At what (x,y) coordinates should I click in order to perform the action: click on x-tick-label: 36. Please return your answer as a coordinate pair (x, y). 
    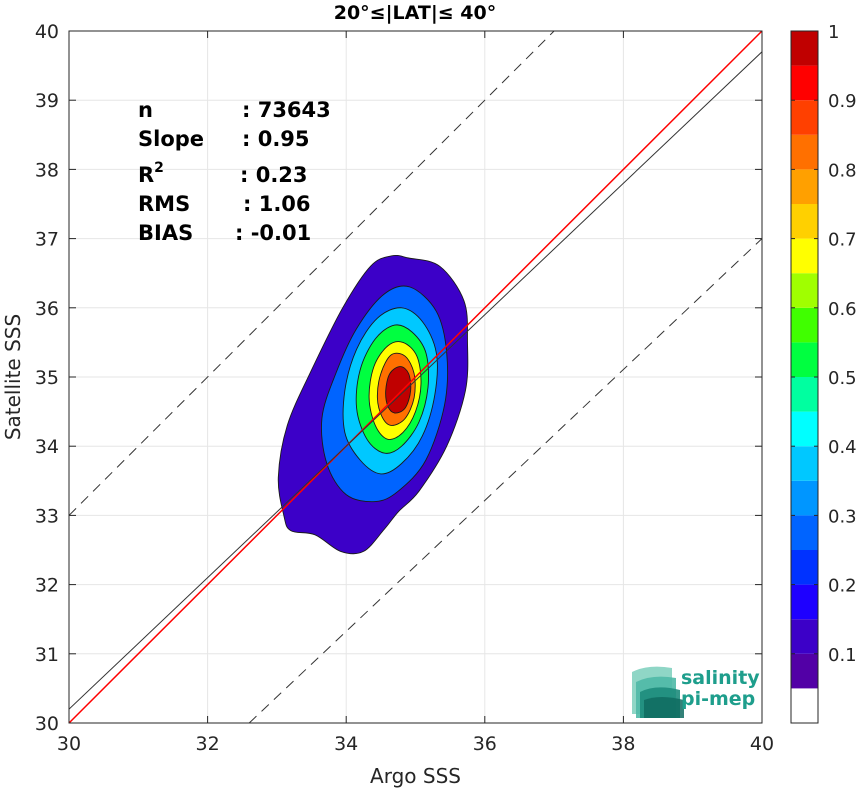
    Looking at the image, I should click on (485, 744).